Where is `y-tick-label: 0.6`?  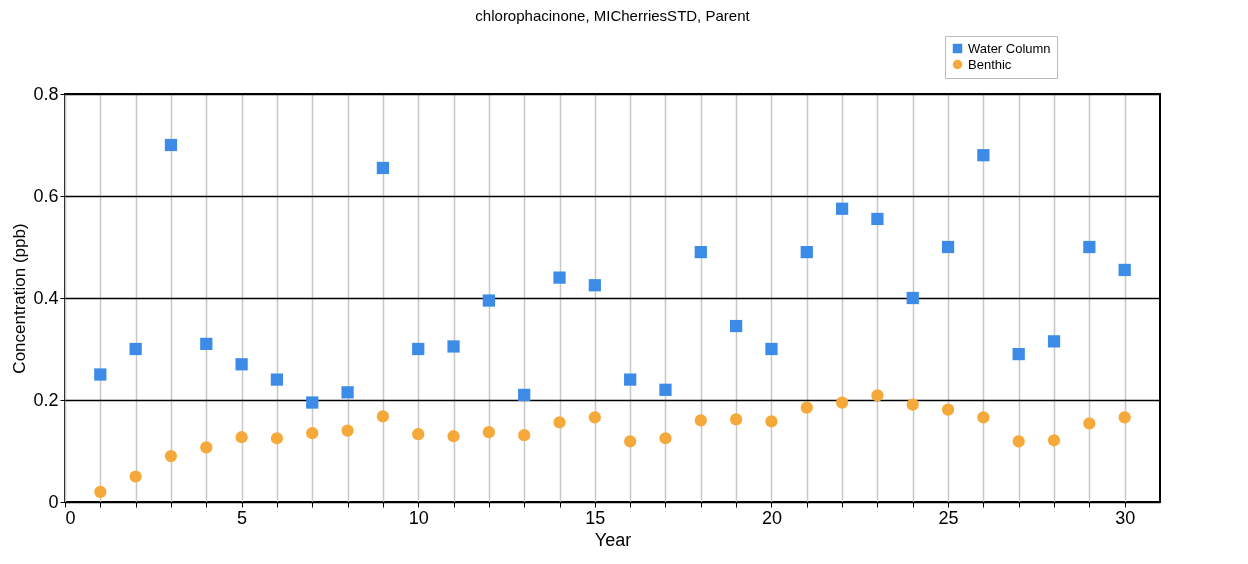
y-tick-label: 0.6 is located at coordinates (46, 195).